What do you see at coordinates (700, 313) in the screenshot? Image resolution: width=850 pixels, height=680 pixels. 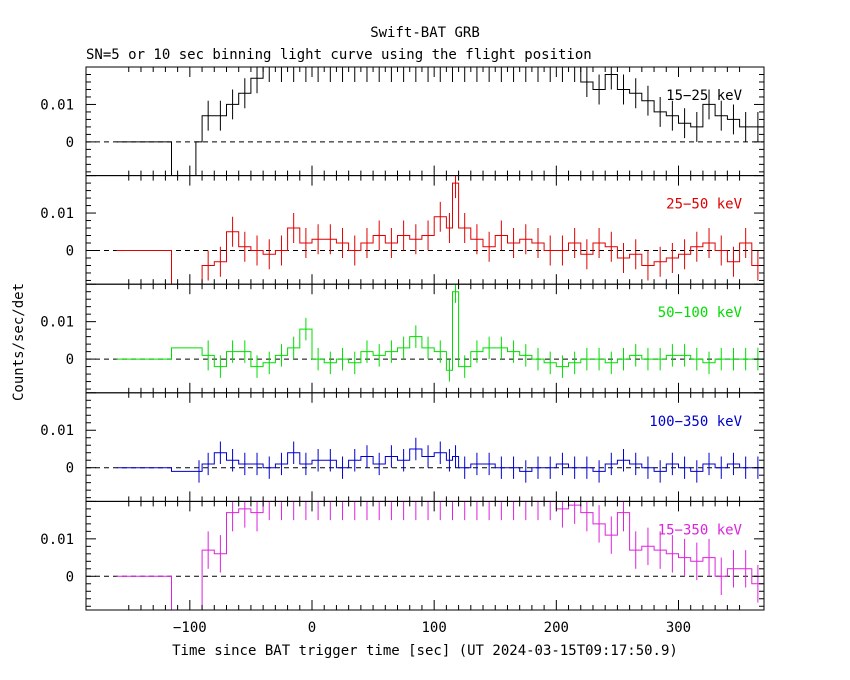 I see `series-label: 50−100 keV` at bounding box center [700, 313].